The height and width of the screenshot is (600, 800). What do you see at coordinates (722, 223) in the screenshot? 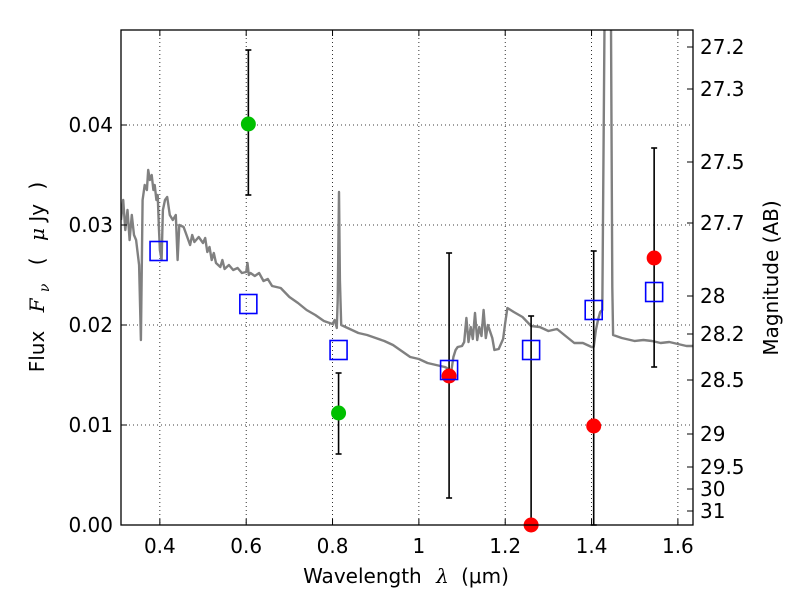
I see `magnitude-tick-label: 27.7` at bounding box center [722, 223].